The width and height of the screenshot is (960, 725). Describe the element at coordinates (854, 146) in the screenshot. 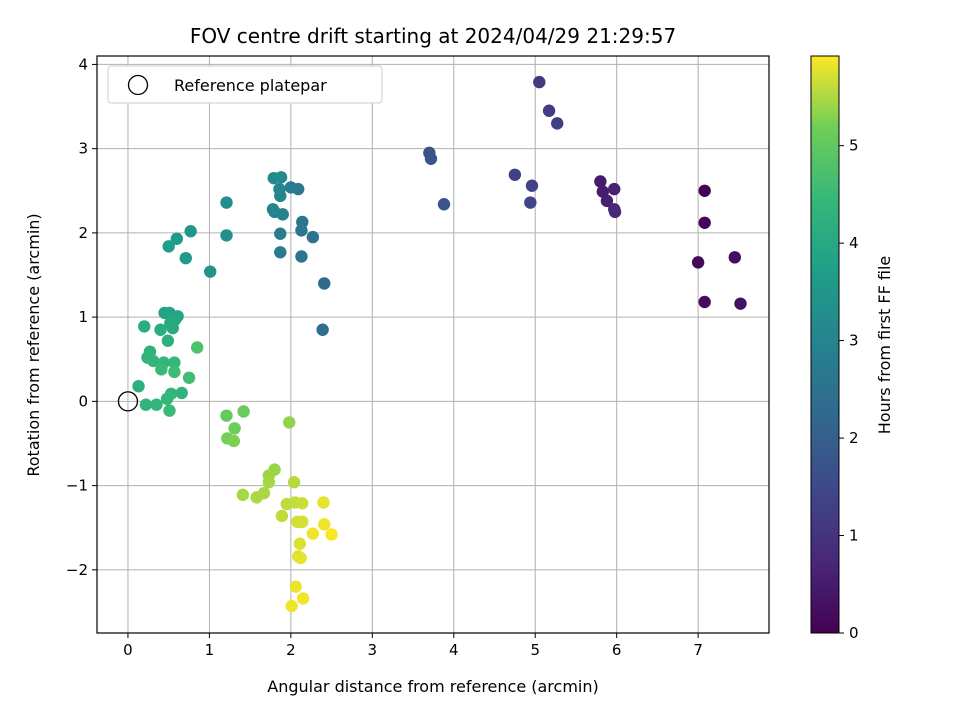

I see `colorbar-tick-label: 5` at that location.